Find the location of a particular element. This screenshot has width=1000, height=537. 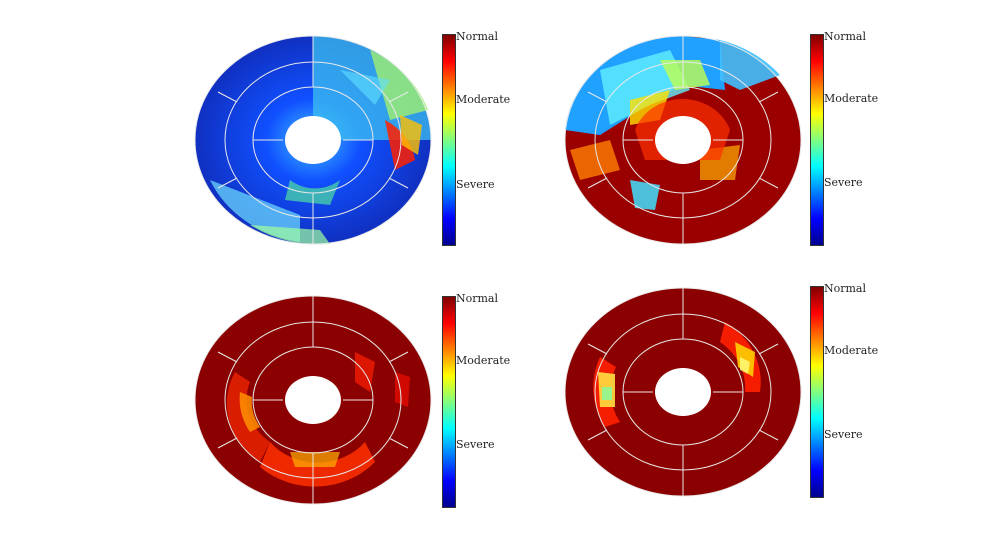

bullseye-panel-bottom-left: Normal Moderate Severe is located at coordinates (350, 402).